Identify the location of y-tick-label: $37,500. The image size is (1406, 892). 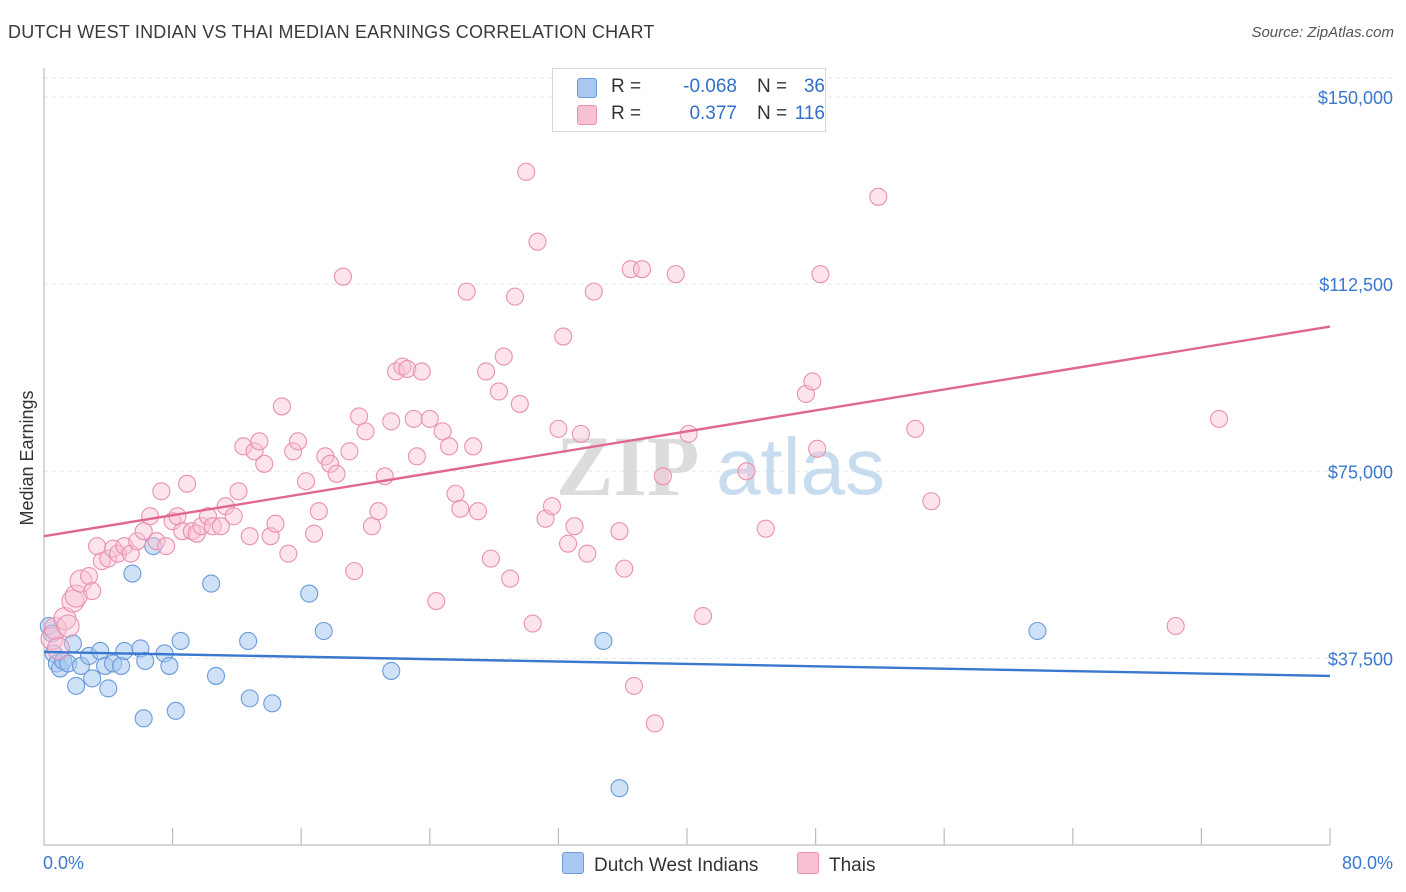
(1360, 659).